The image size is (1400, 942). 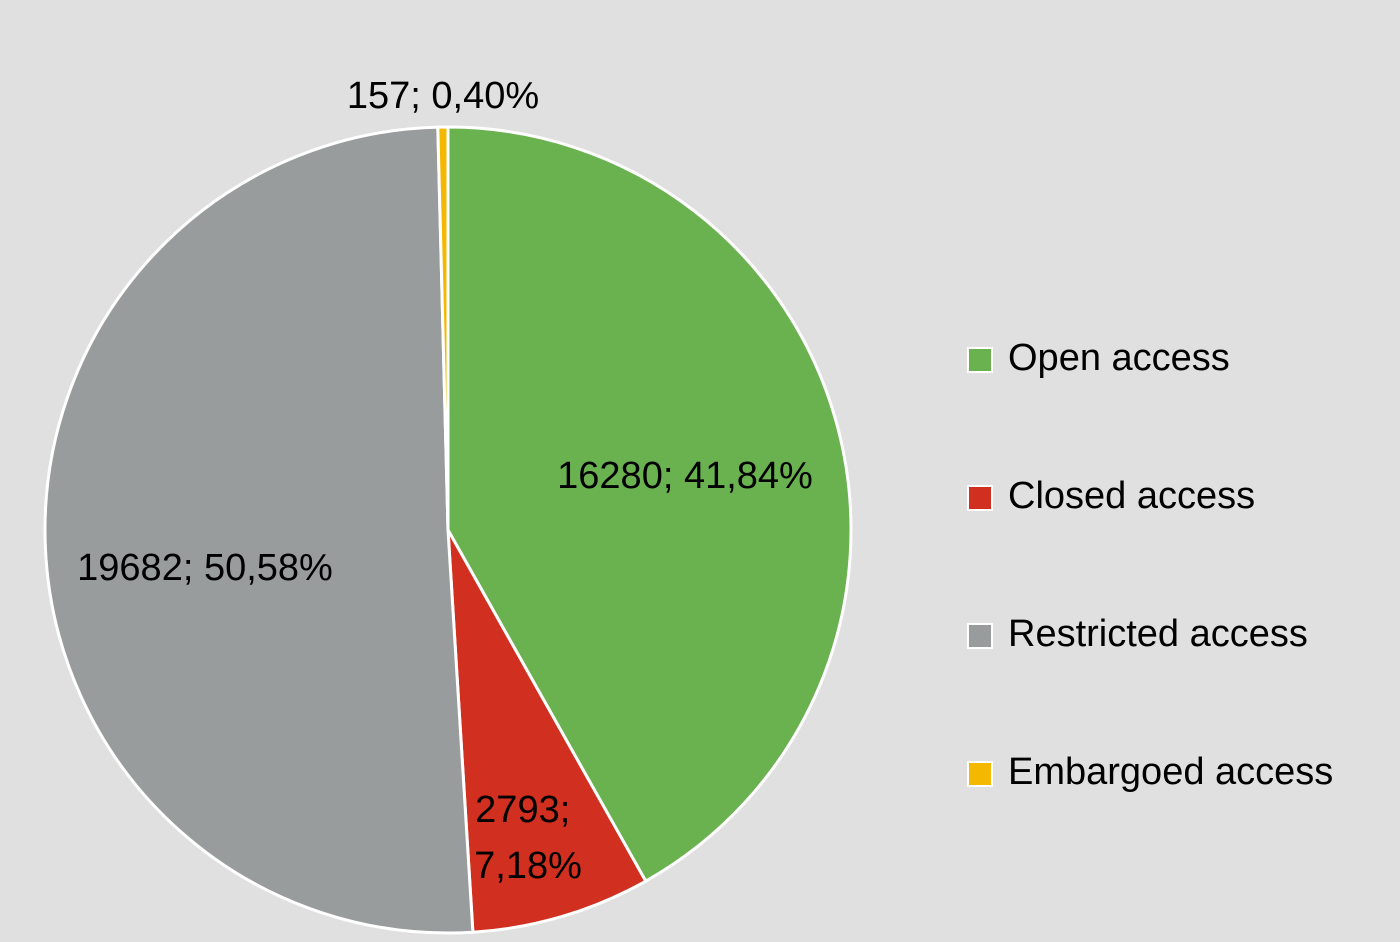 What do you see at coordinates (1119, 358) in the screenshot?
I see `legend-label: Open access` at bounding box center [1119, 358].